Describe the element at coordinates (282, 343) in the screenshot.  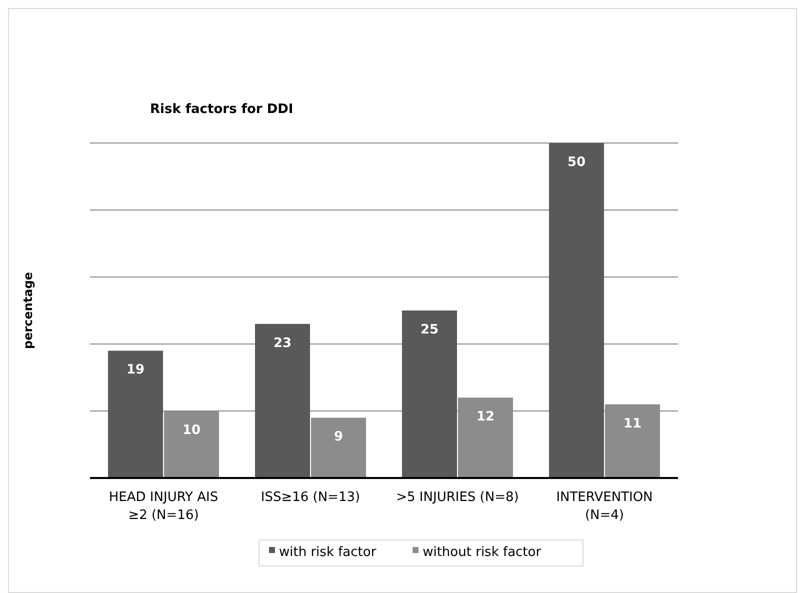
I see `data-label: 23` at that location.